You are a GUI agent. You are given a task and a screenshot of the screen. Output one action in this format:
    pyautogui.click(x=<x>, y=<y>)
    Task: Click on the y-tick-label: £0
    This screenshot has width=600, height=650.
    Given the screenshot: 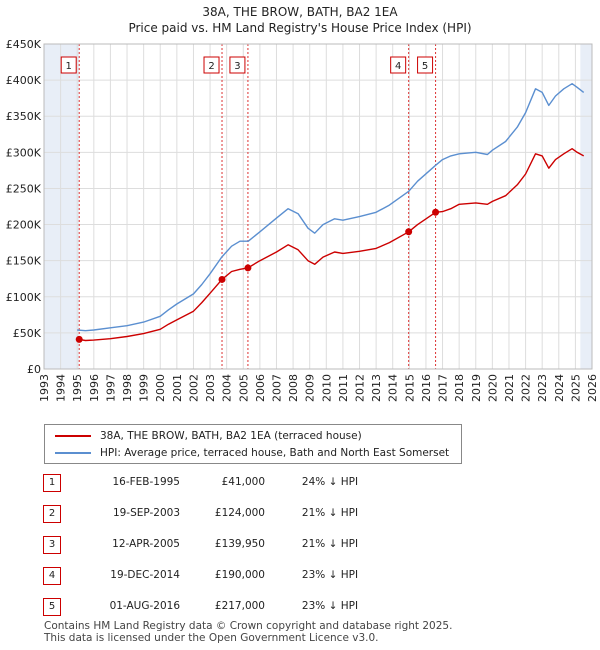 What is the action you would take?
    pyautogui.click(x=34, y=369)
    